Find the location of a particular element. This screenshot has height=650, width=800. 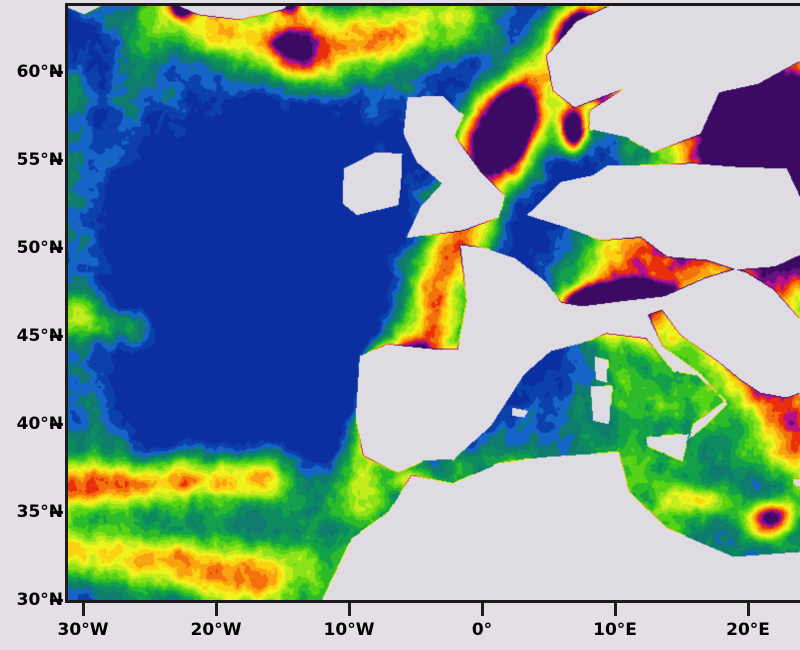

x-tick-10W is located at coordinates (349, 609).